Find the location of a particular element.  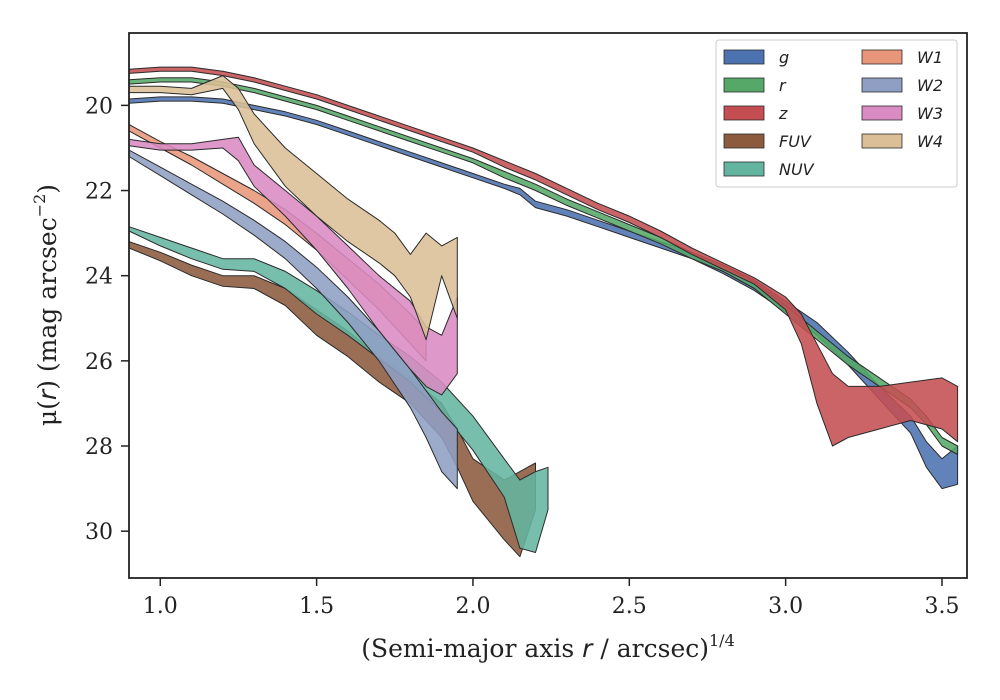

x-axis: 1.0 1.5 2.0 2.5 3.0 3.5 is located at coordinates (551, 598).